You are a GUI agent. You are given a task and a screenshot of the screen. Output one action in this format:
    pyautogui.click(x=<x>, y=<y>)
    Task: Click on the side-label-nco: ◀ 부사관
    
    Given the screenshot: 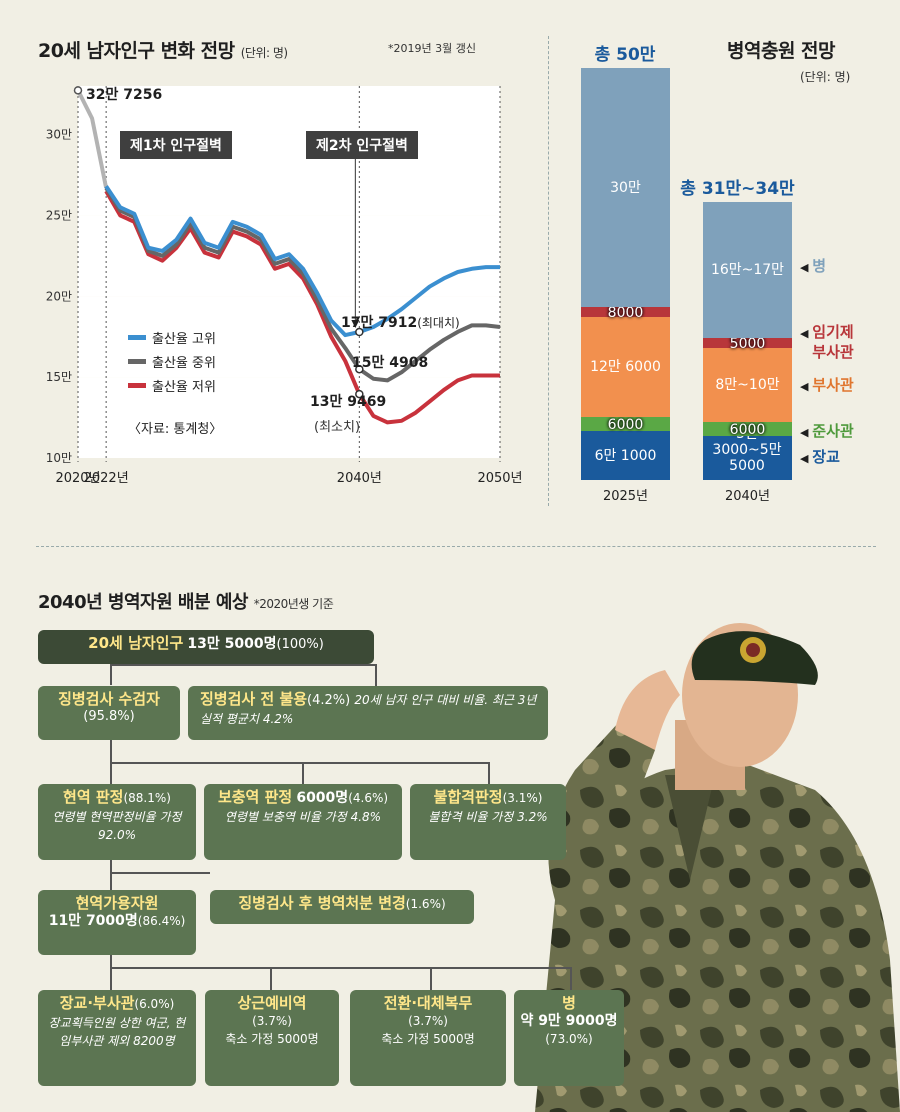 What is the action you would take?
    pyautogui.click(x=827, y=385)
    